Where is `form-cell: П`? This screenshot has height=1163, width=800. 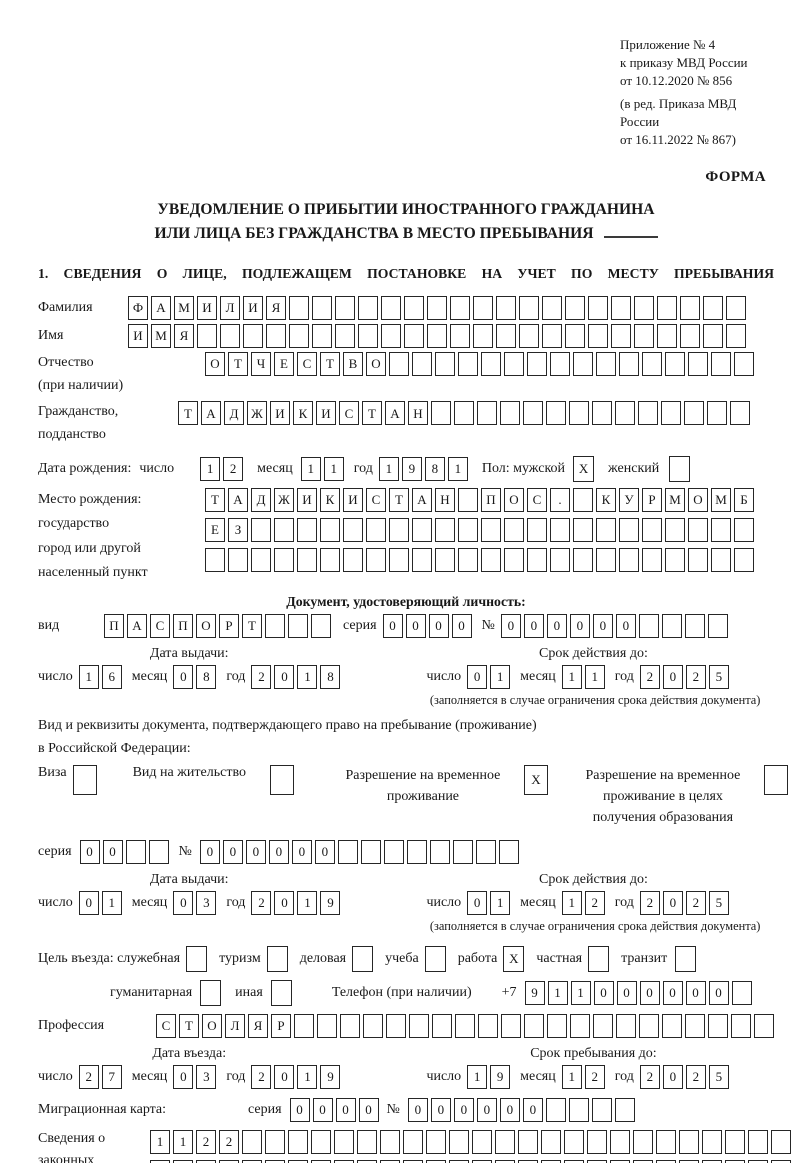
form-cell: П is located at coordinates (183, 625).